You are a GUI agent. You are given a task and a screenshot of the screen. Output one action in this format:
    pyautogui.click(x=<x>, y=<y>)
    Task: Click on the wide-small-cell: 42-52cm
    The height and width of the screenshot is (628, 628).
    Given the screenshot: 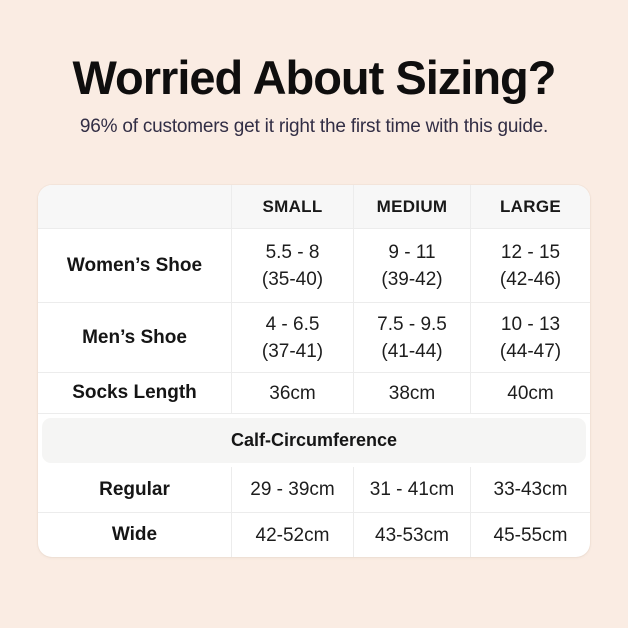 What is the action you would take?
    pyautogui.click(x=292, y=535)
    